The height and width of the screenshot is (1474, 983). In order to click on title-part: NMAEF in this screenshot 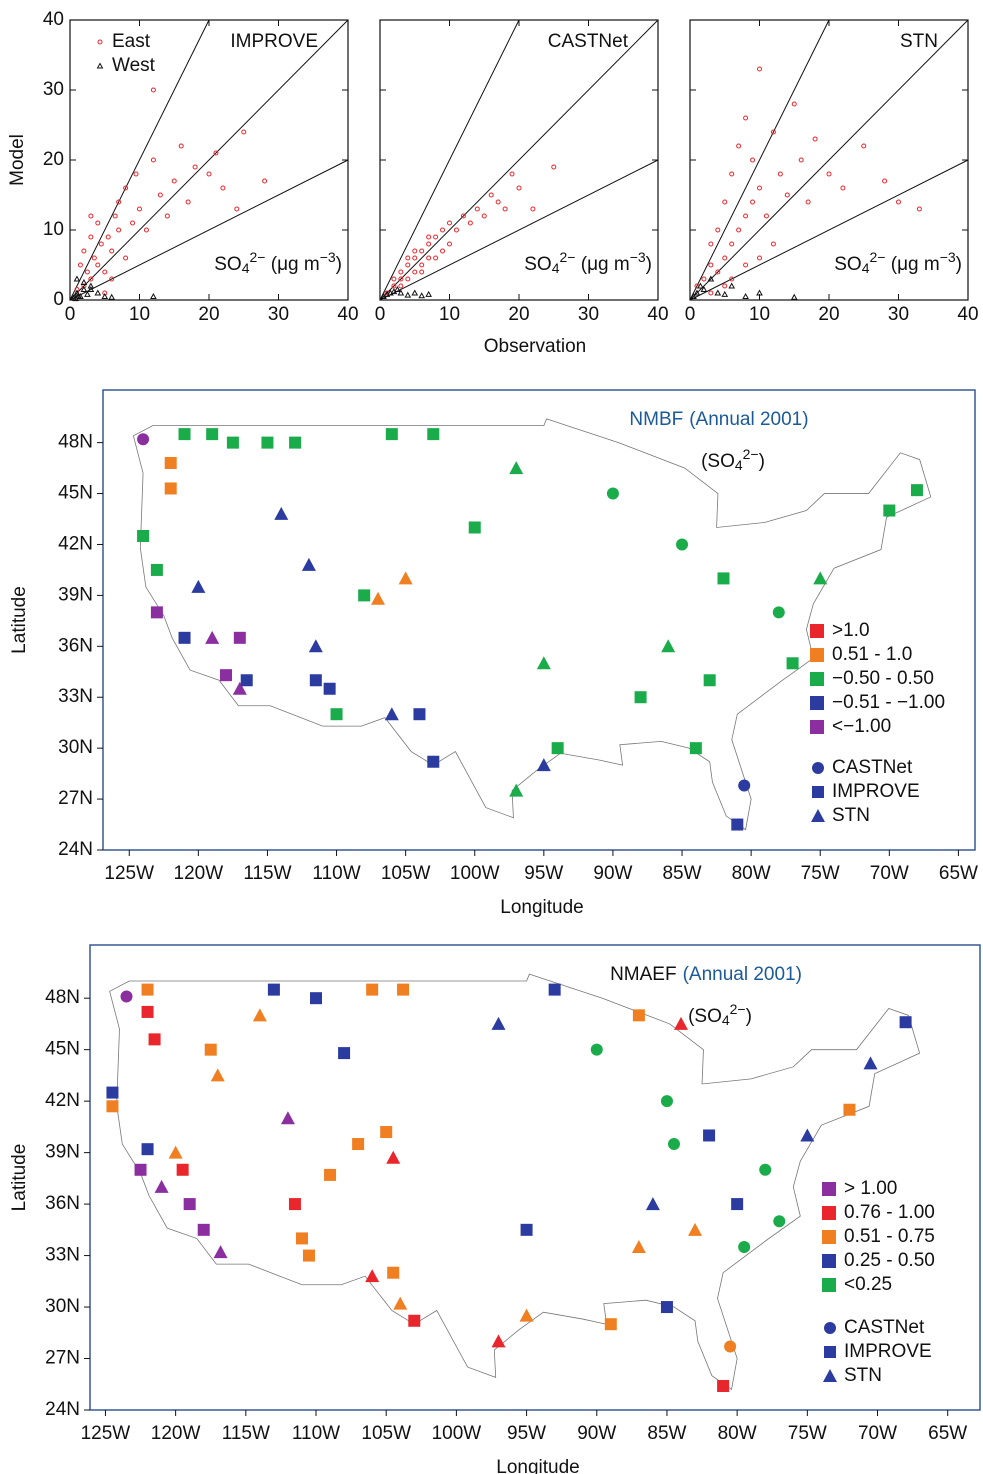, I will do `click(643, 974)`.